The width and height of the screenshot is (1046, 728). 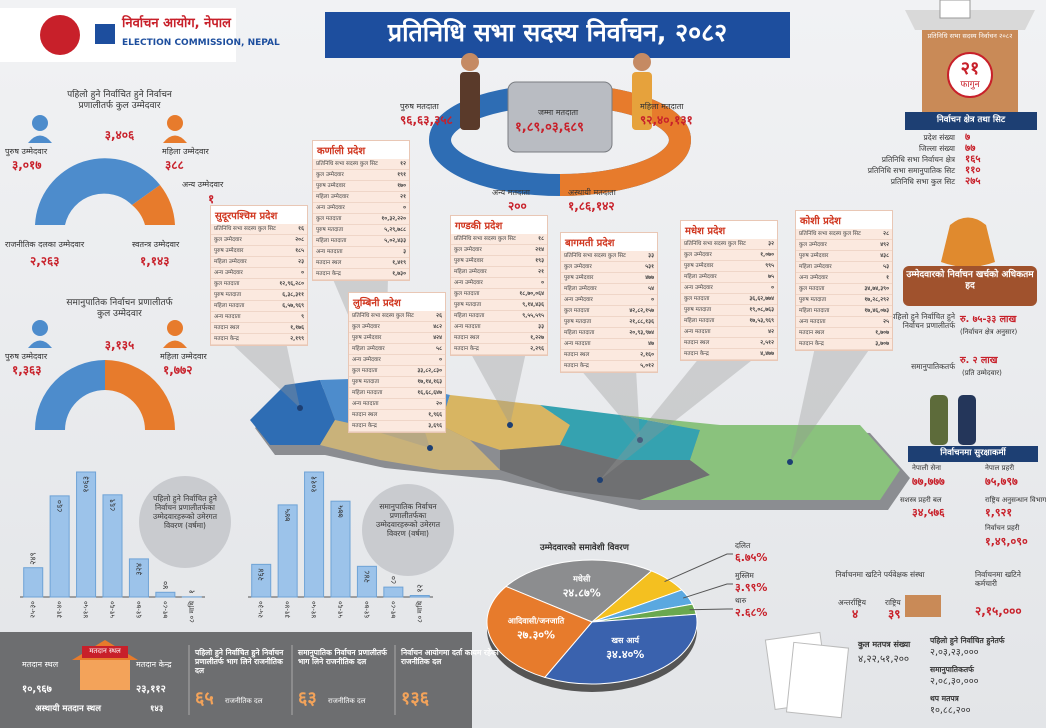 What do you see at coordinates (105, 652) in the screenshot?
I see `house-sign-bg` at bounding box center [105, 652].